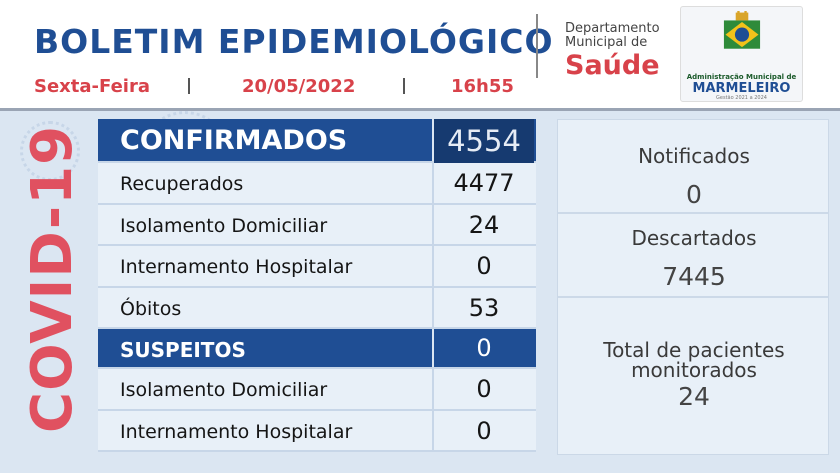  What do you see at coordinates (694, 194) in the screenshot?
I see `notified-value: 0` at bounding box center [694, 194].